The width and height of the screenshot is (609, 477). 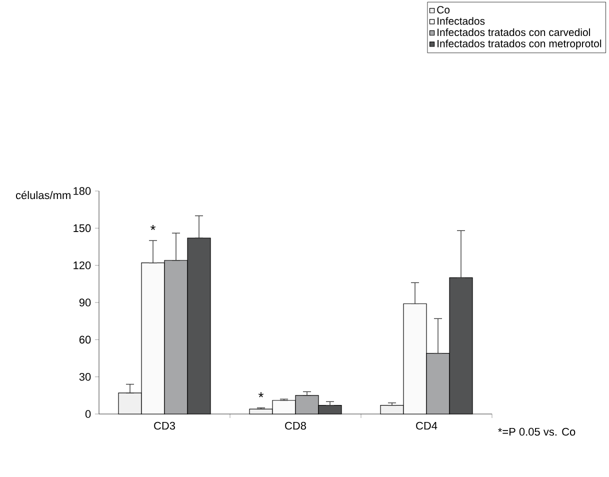 What do you see at coordinates (443, 10) in the screenshot?
I see `legend-label: Co` at bounding box center [443, 10].